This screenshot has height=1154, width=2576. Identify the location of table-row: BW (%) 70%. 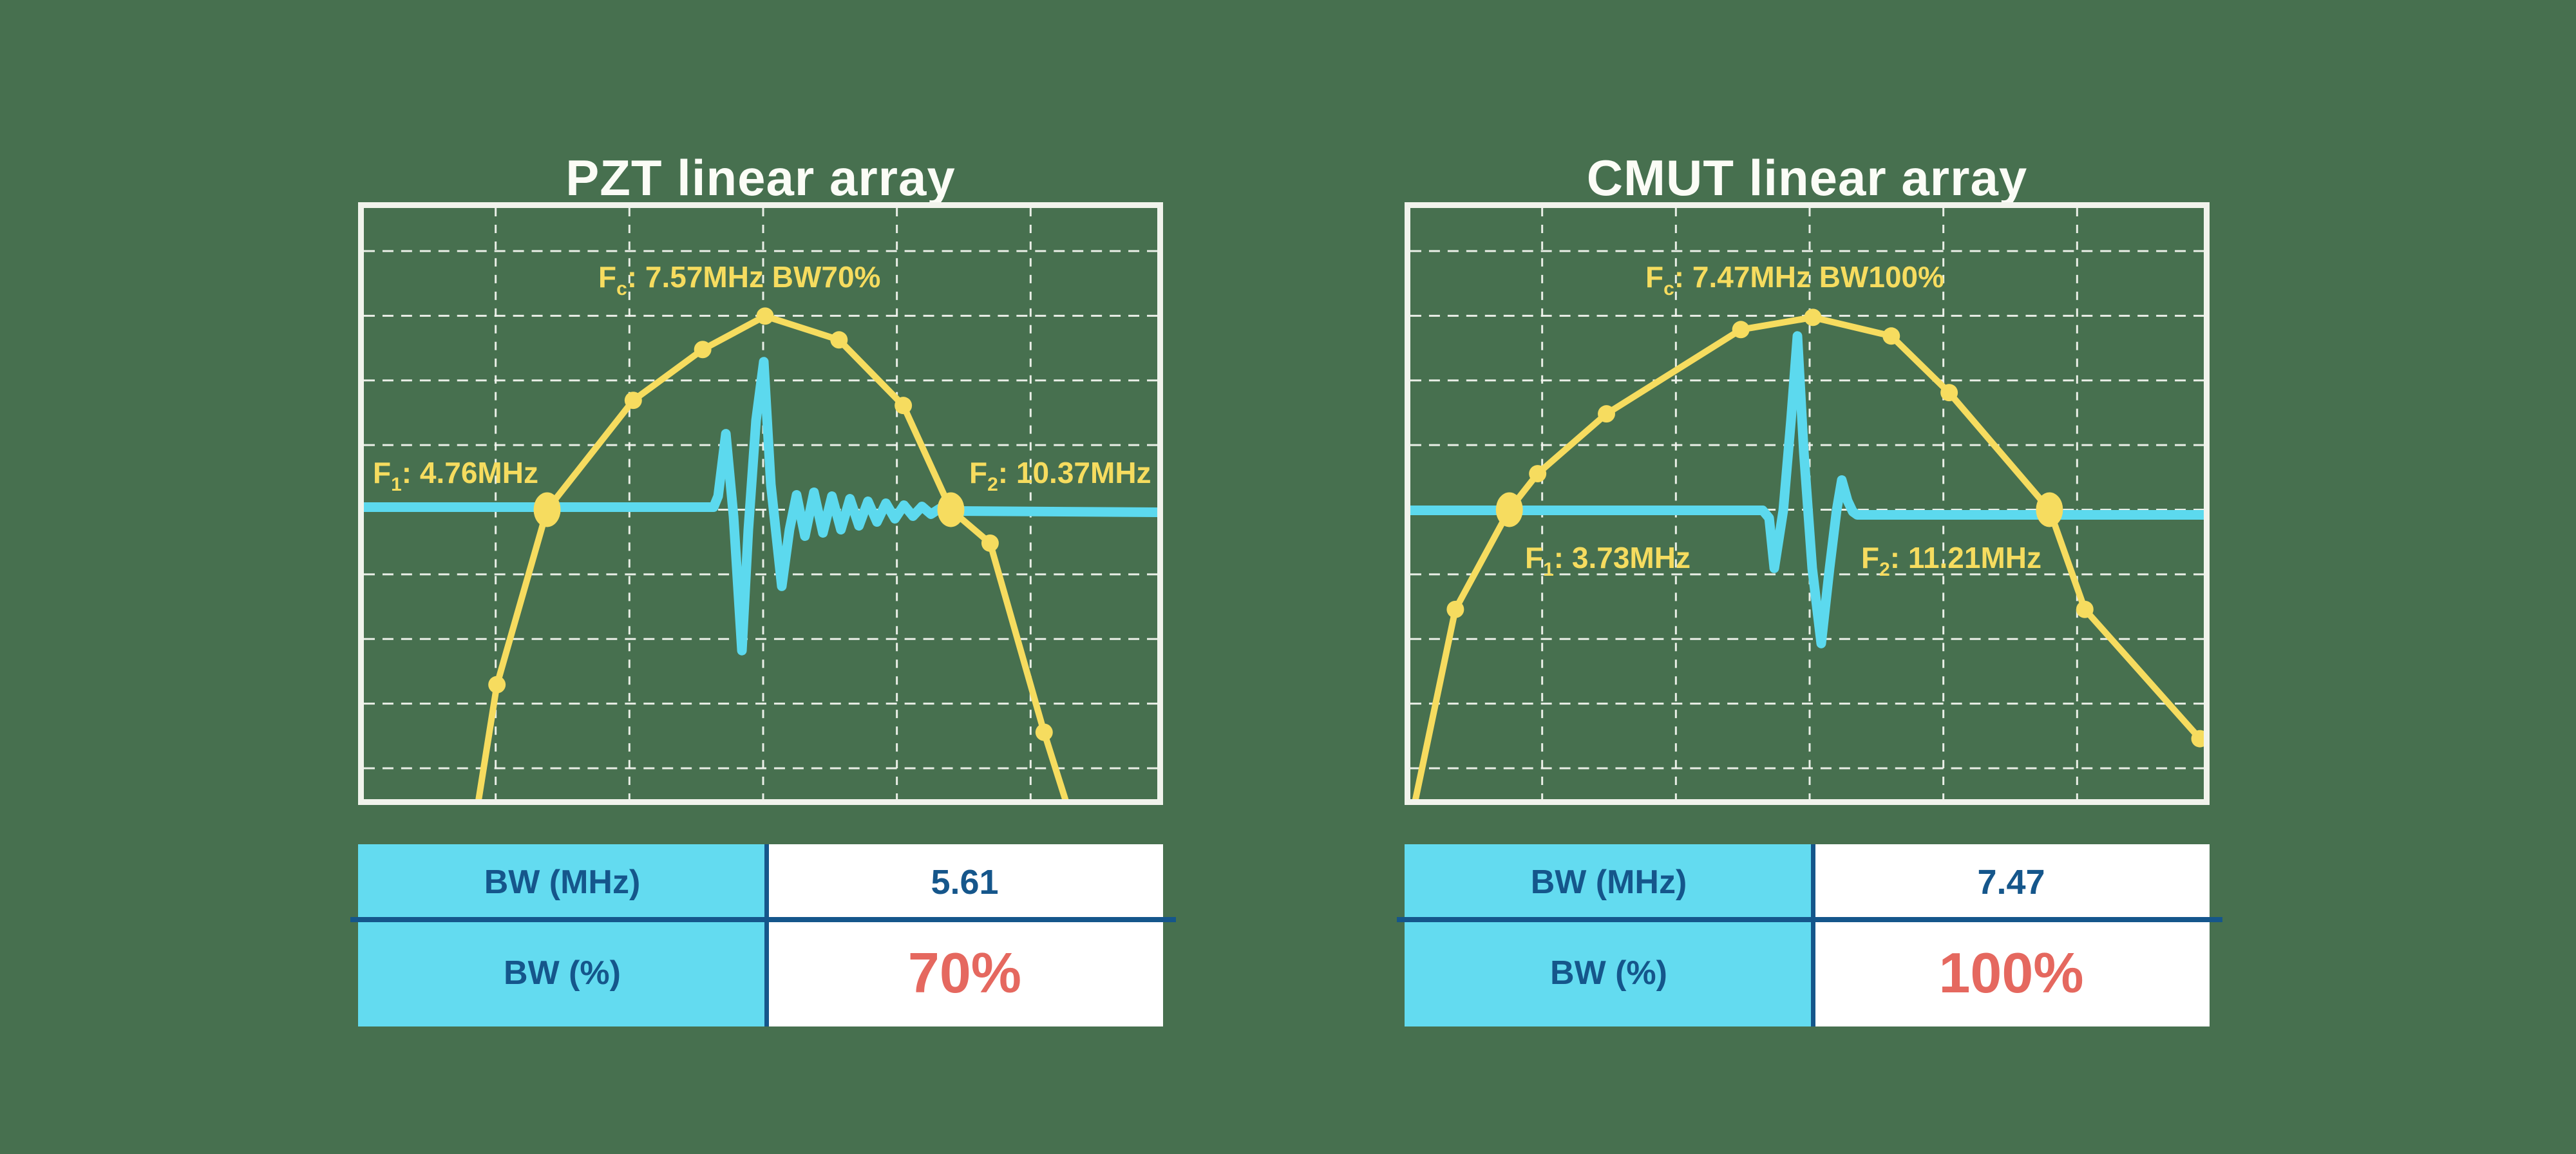
(760, 973).